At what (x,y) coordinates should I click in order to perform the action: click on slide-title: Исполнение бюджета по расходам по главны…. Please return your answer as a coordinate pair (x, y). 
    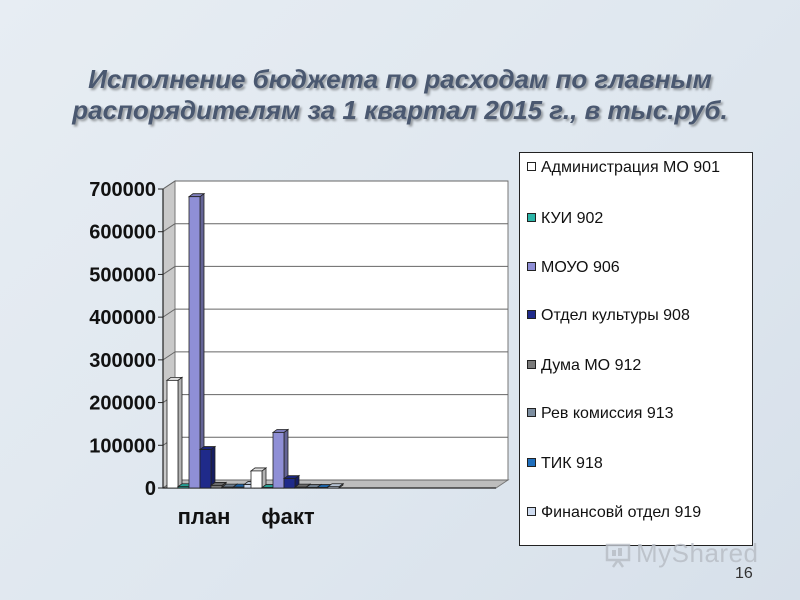
    Looking at the image, I should click on (400, 95).